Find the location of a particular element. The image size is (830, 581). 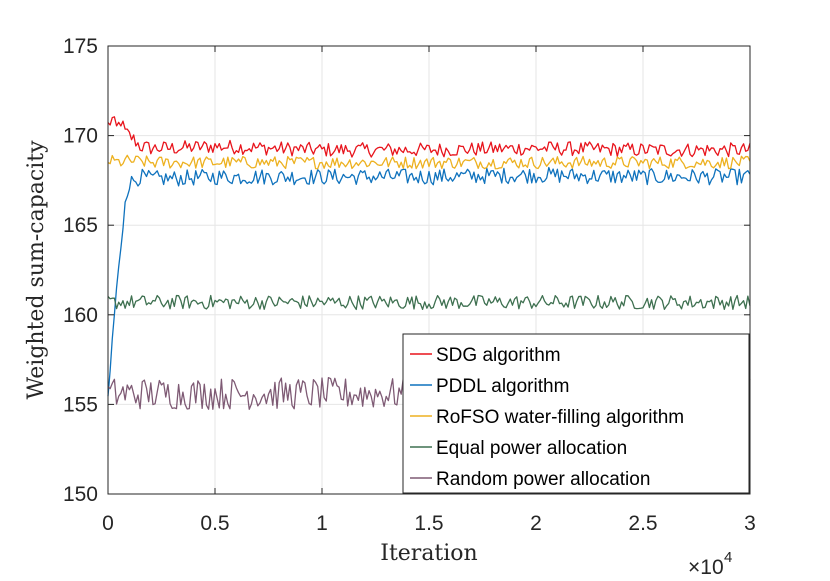

y-tick-label: 160 is located at coordinates (80, 315).